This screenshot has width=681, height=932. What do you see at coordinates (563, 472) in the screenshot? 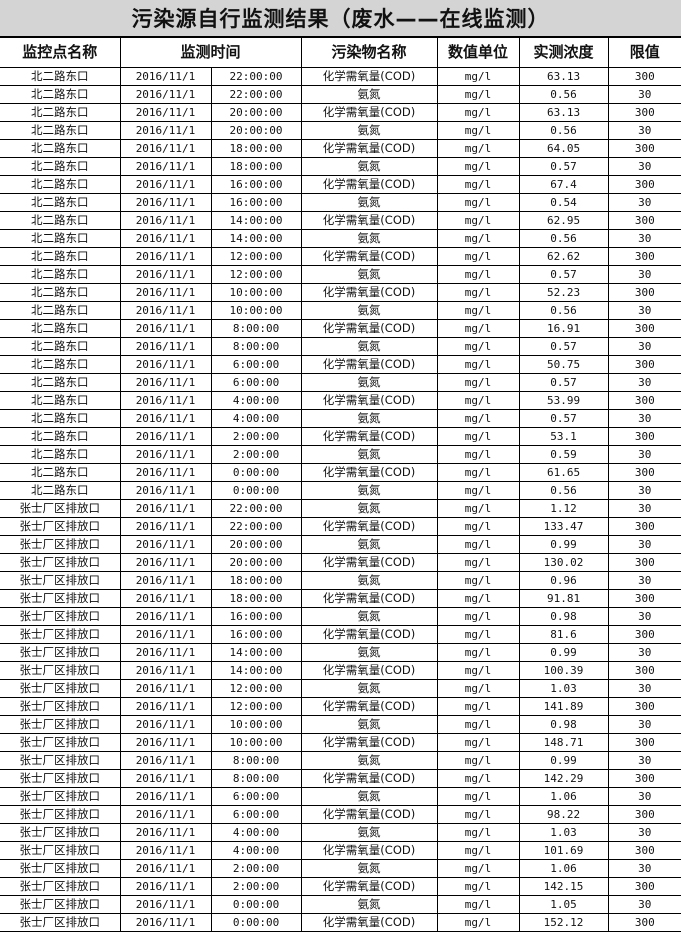
I see `value-cell: 61.65` at bounding box center [563, 472].